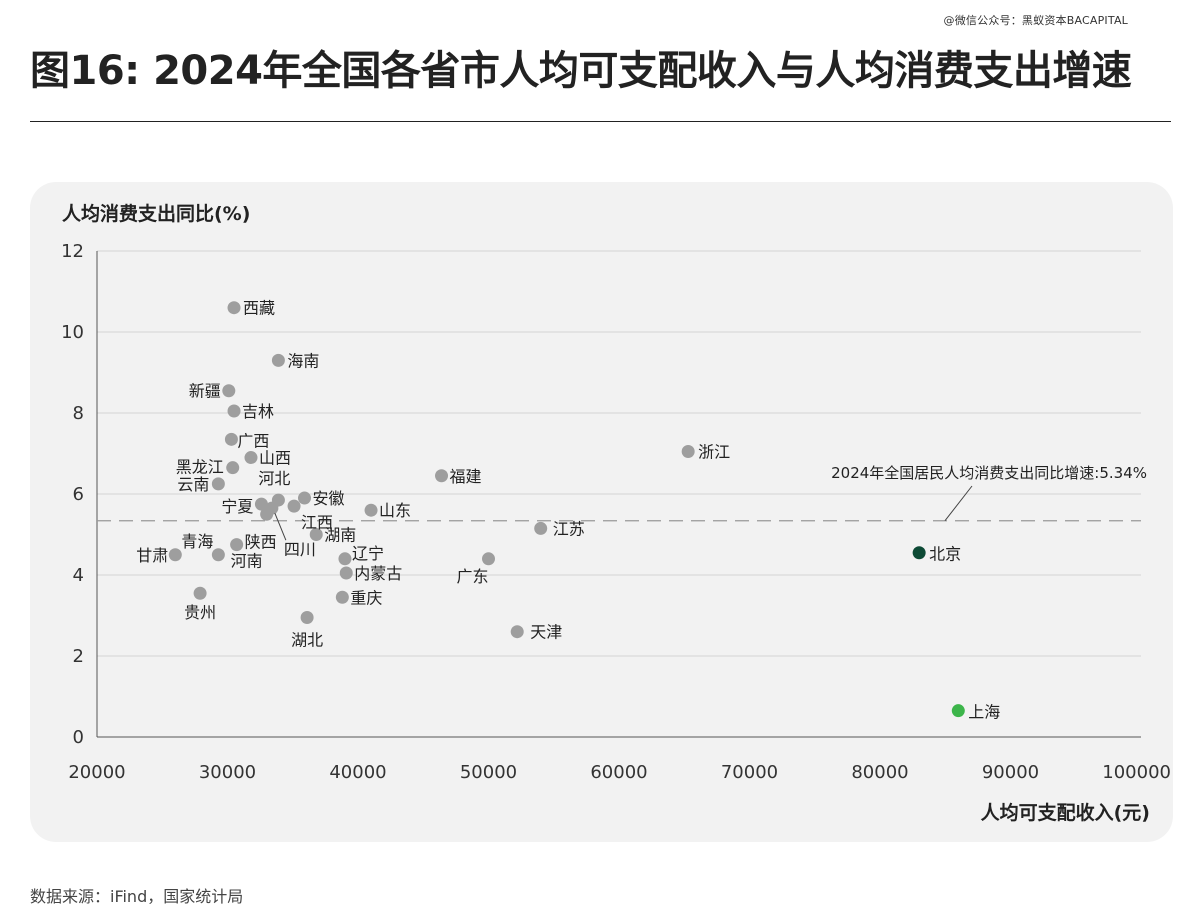  Describe the element at coordinates (1065, 812) in the screenshot. I see `x-axis-title: 人均可支配收入(元)` at that location.